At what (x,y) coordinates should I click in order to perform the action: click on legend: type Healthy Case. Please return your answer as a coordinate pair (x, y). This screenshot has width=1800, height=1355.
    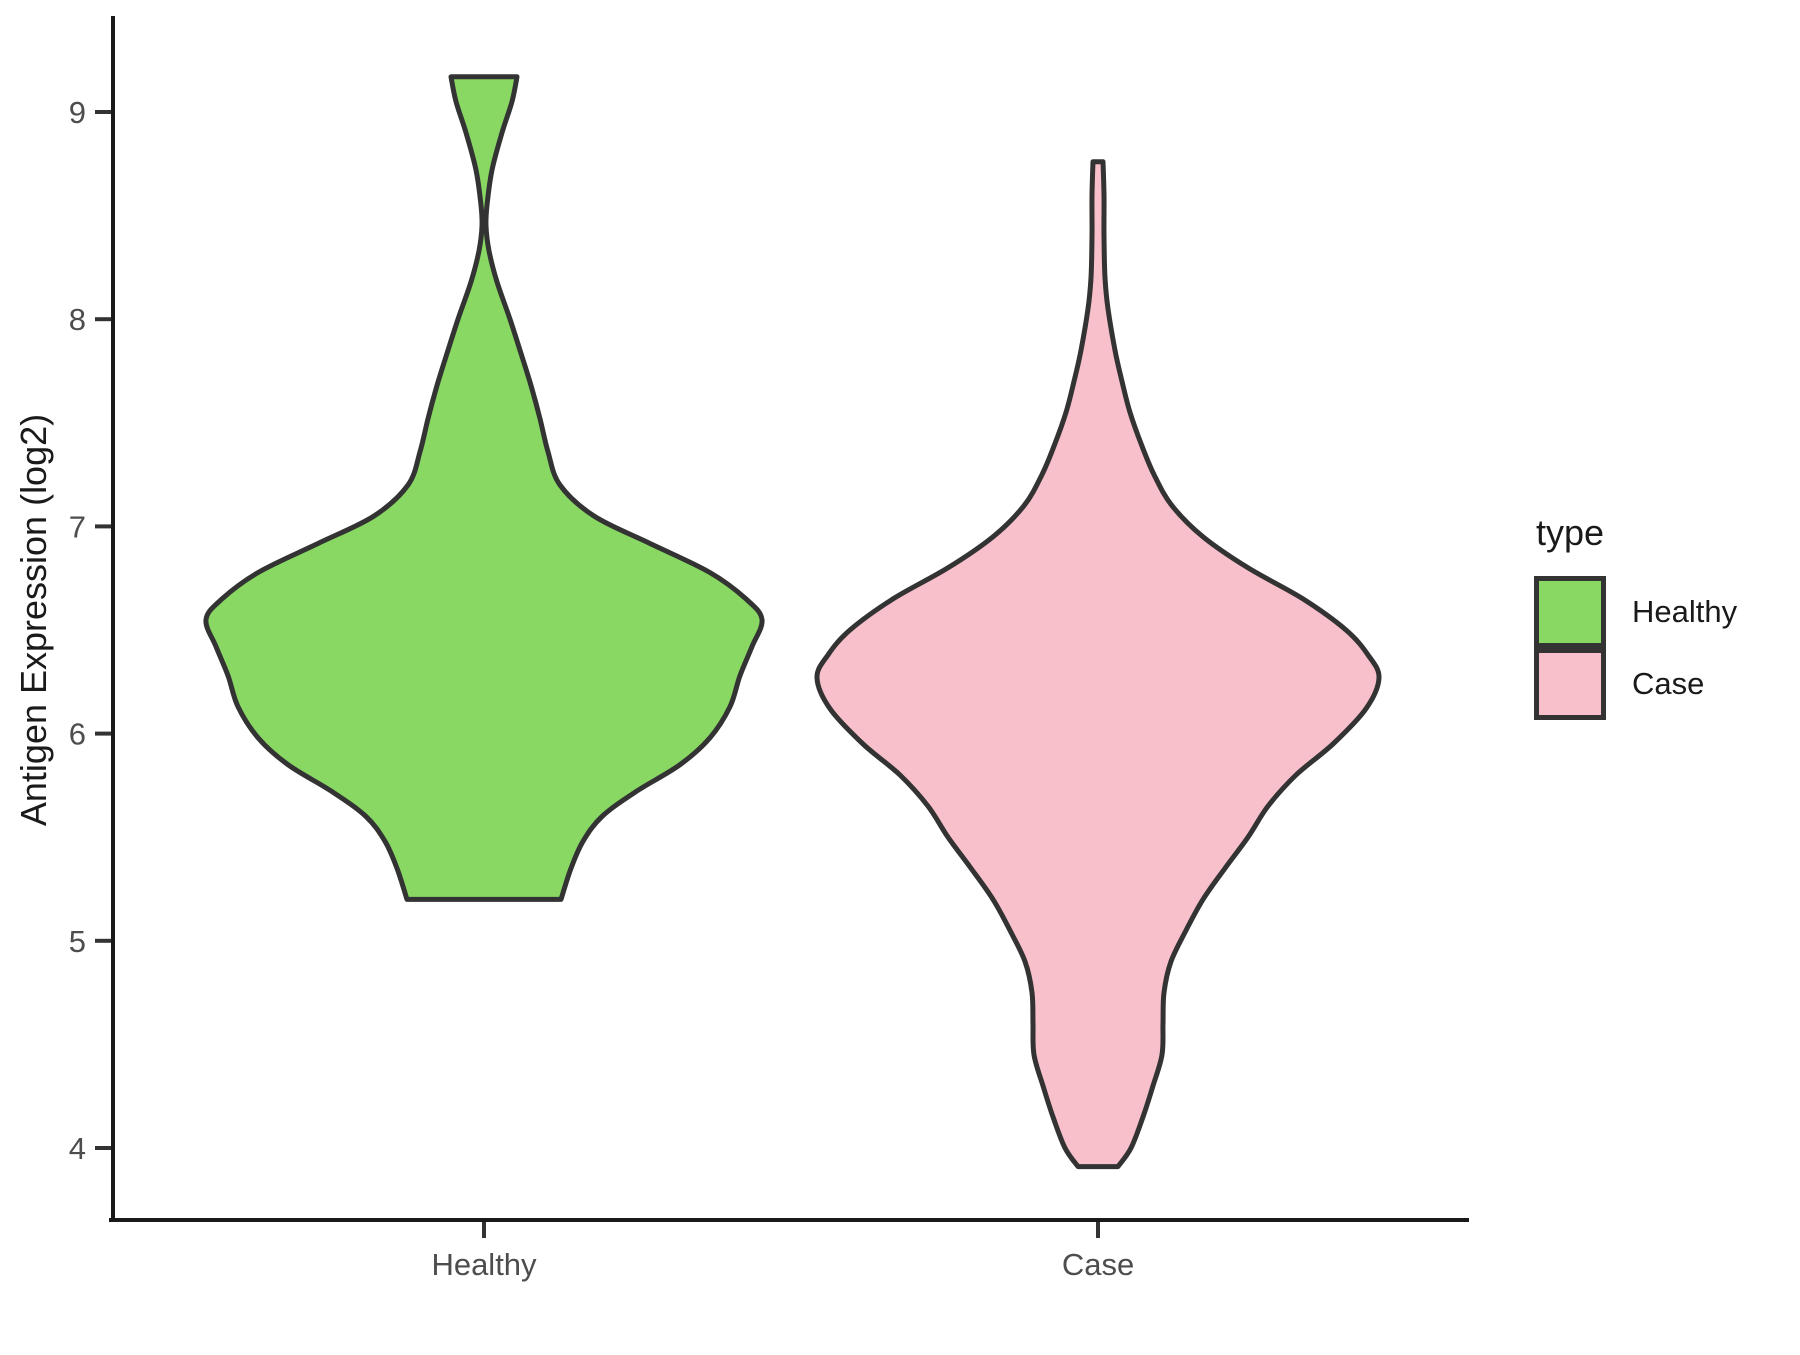
    Looking at the image, I should click on (1635, 616).